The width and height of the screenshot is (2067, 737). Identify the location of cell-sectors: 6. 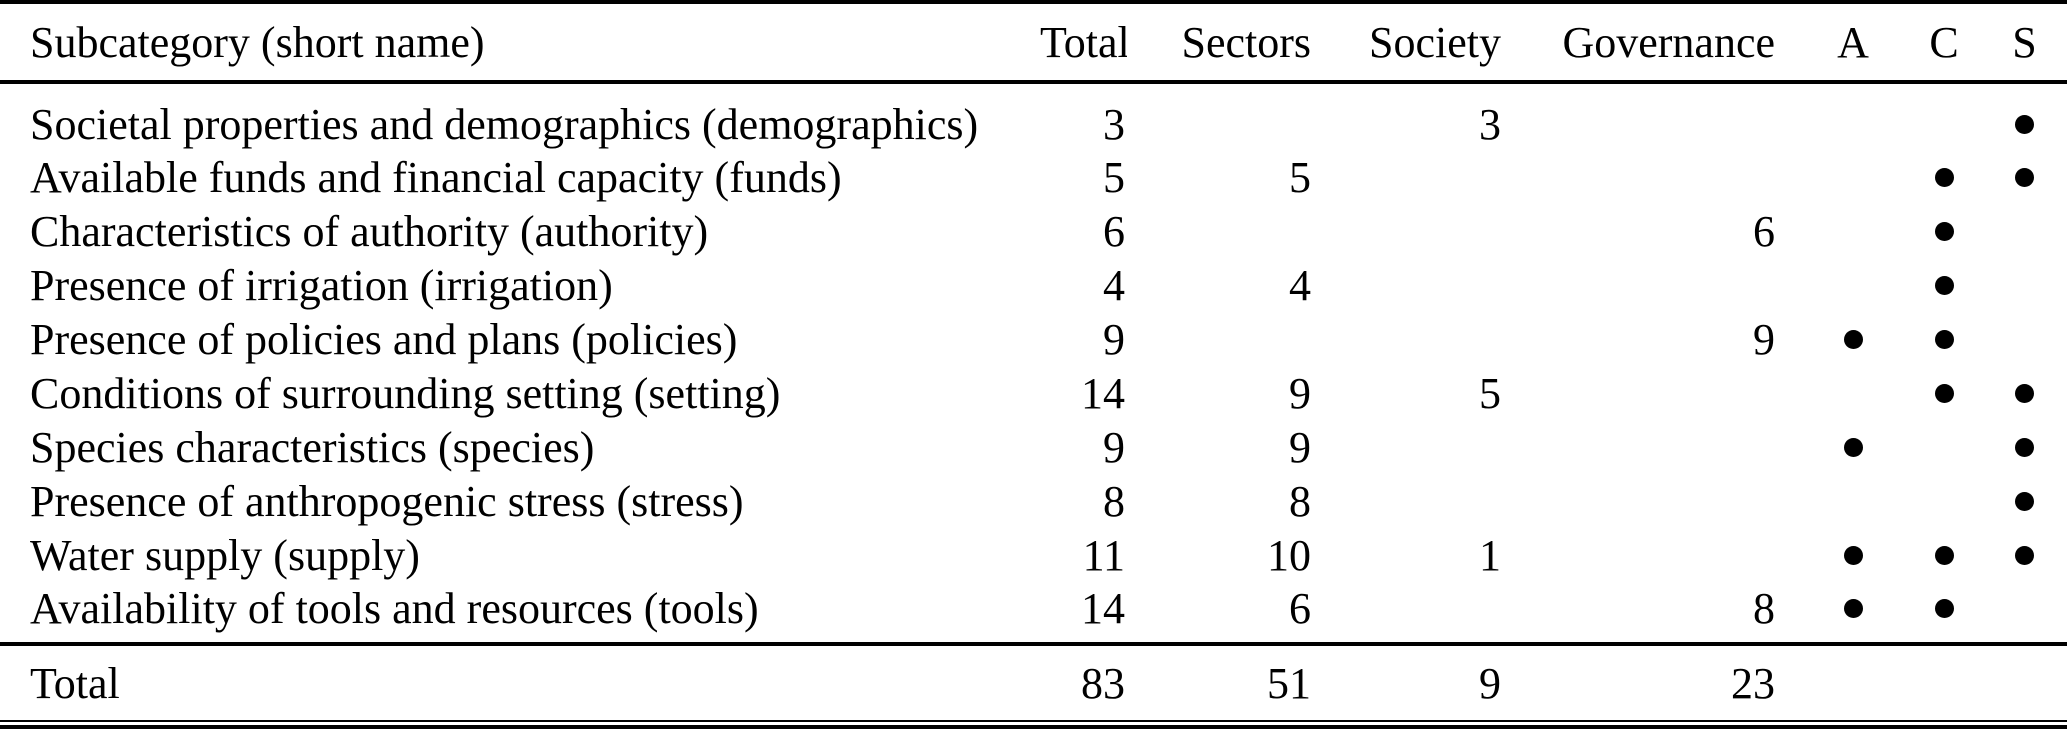
(1220, 614).